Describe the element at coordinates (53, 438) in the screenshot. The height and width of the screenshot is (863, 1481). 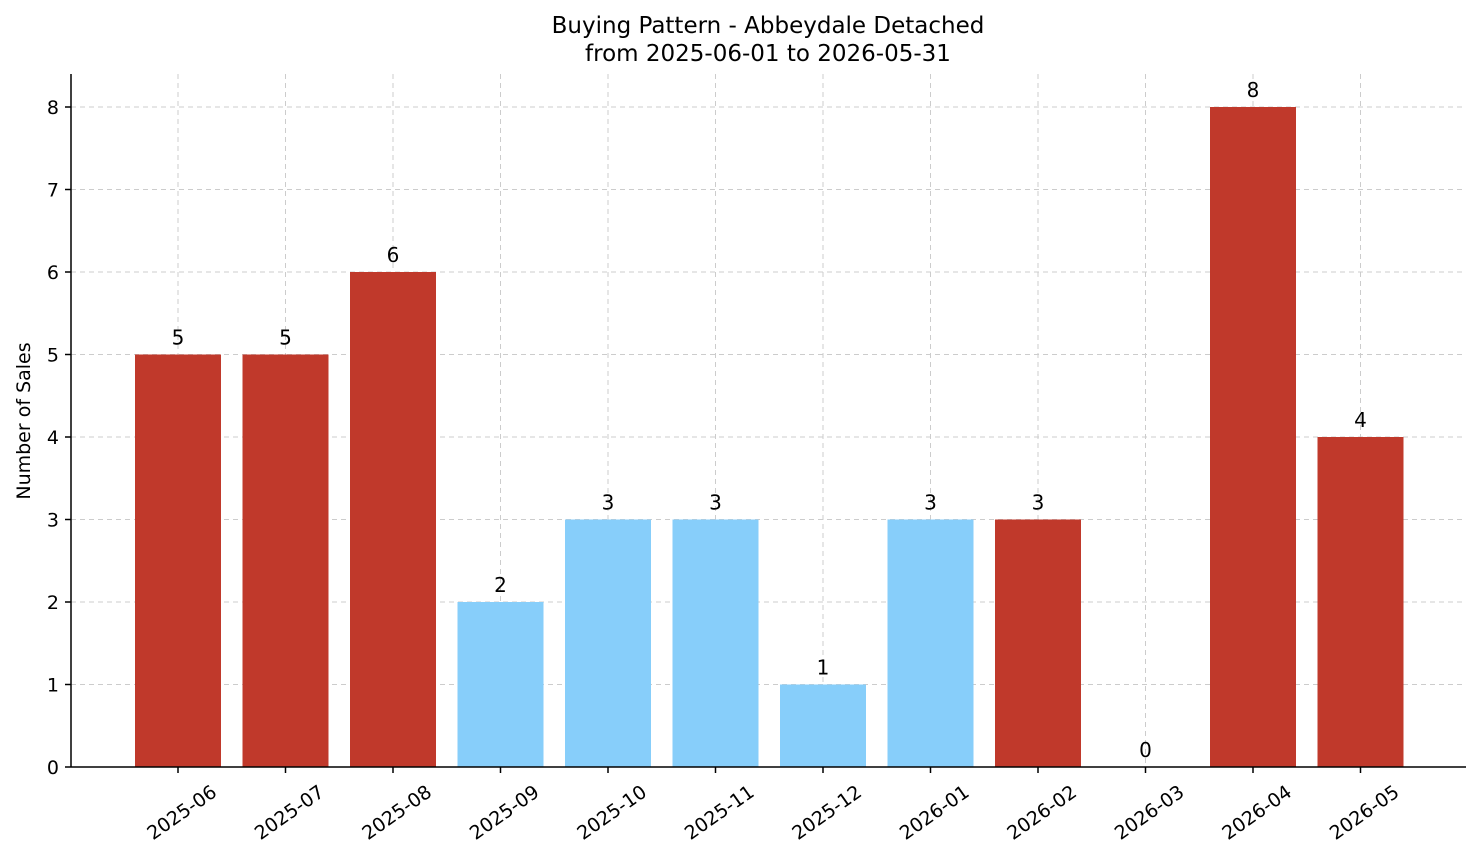
I see `y-tick-label: 4` at that location.